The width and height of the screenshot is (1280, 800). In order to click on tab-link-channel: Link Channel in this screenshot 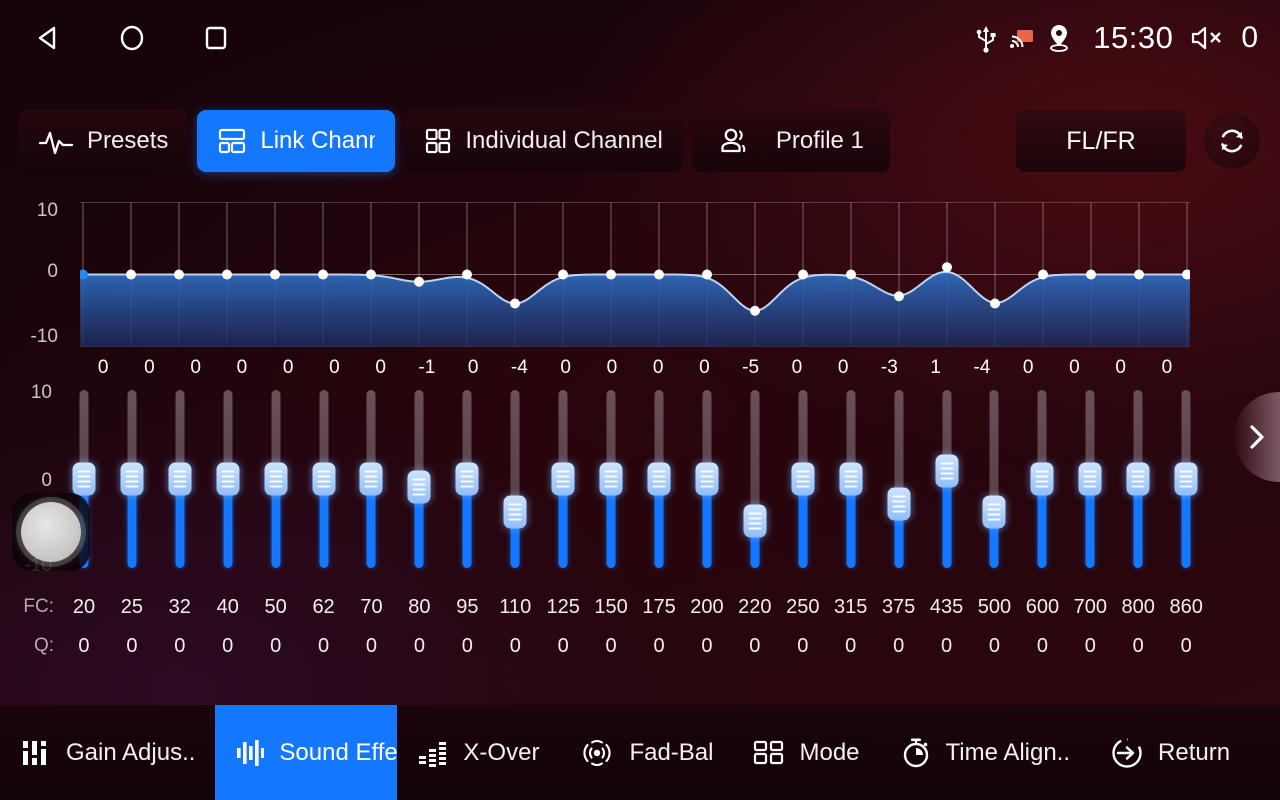, I will do `click(296, 141)`.